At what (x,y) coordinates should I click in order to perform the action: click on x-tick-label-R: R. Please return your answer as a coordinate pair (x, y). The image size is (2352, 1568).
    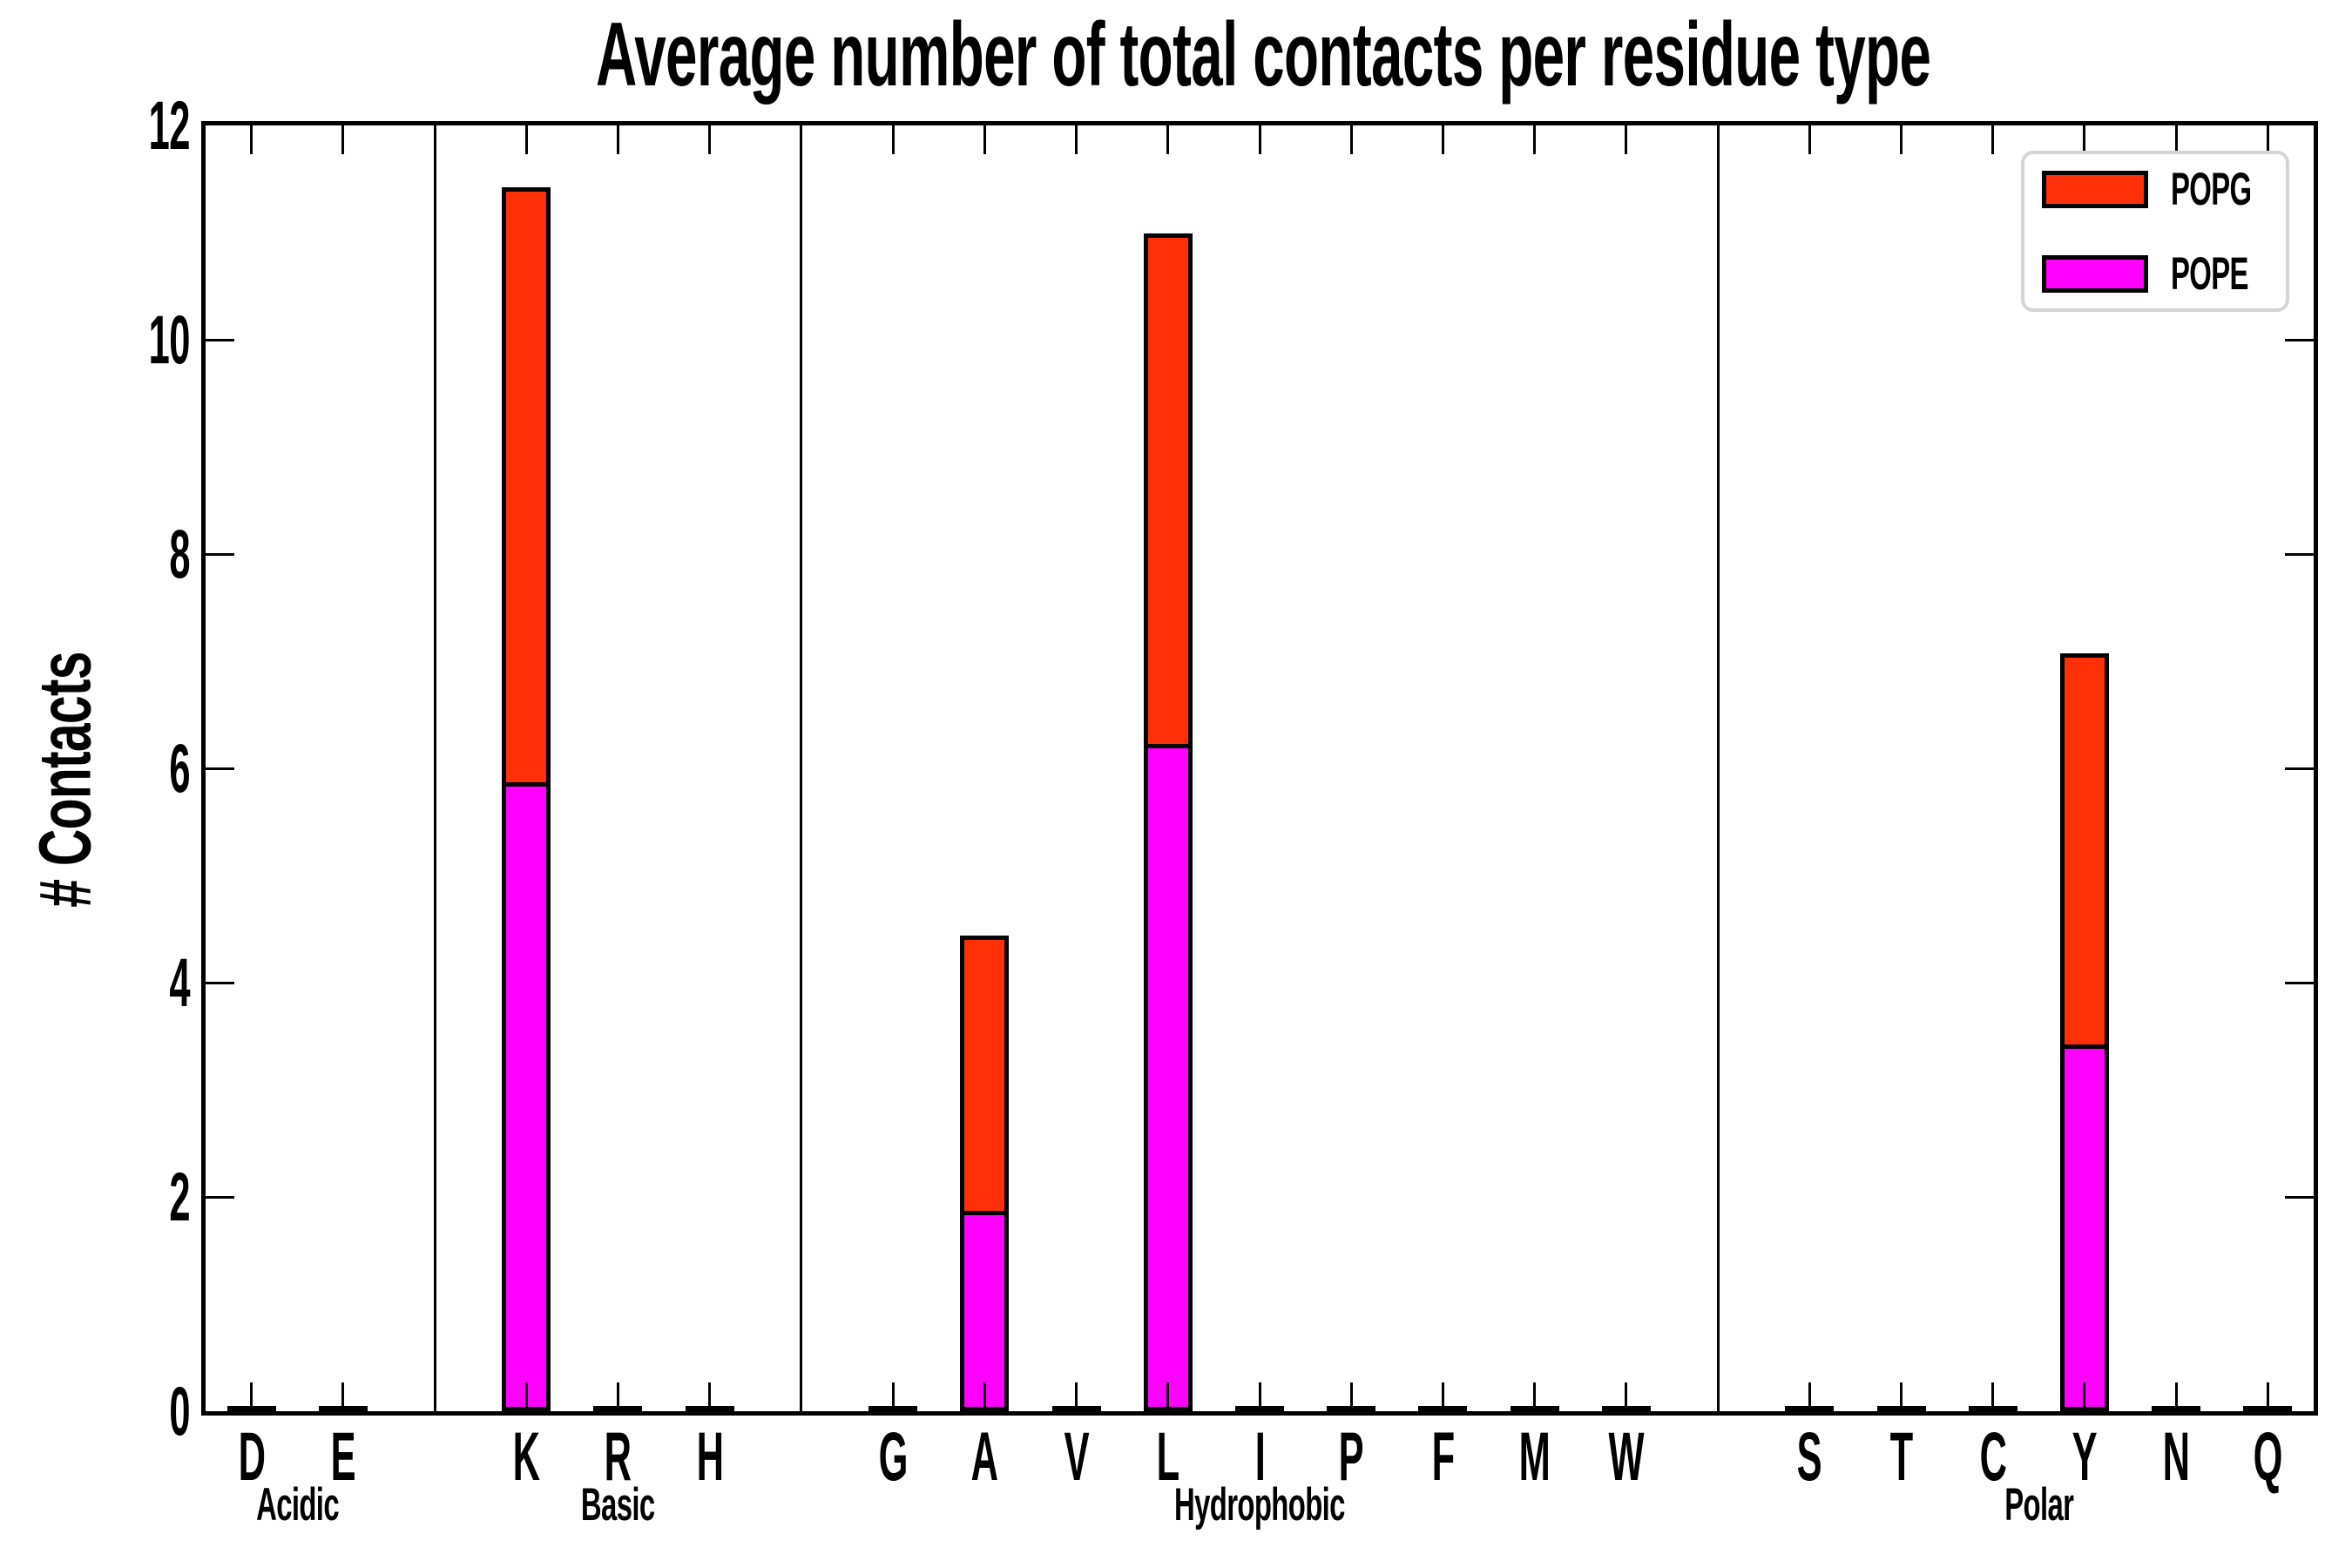
    Looking at the image, I should click on (618, 1456).